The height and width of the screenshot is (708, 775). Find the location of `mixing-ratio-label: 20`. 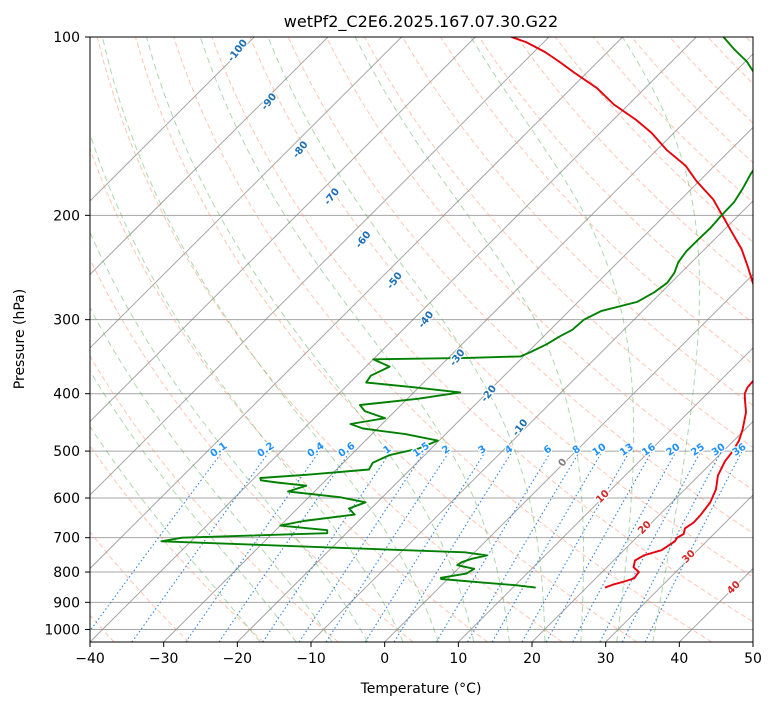

mixing-ratio-label: 20 is located at coordinates (674, 450).